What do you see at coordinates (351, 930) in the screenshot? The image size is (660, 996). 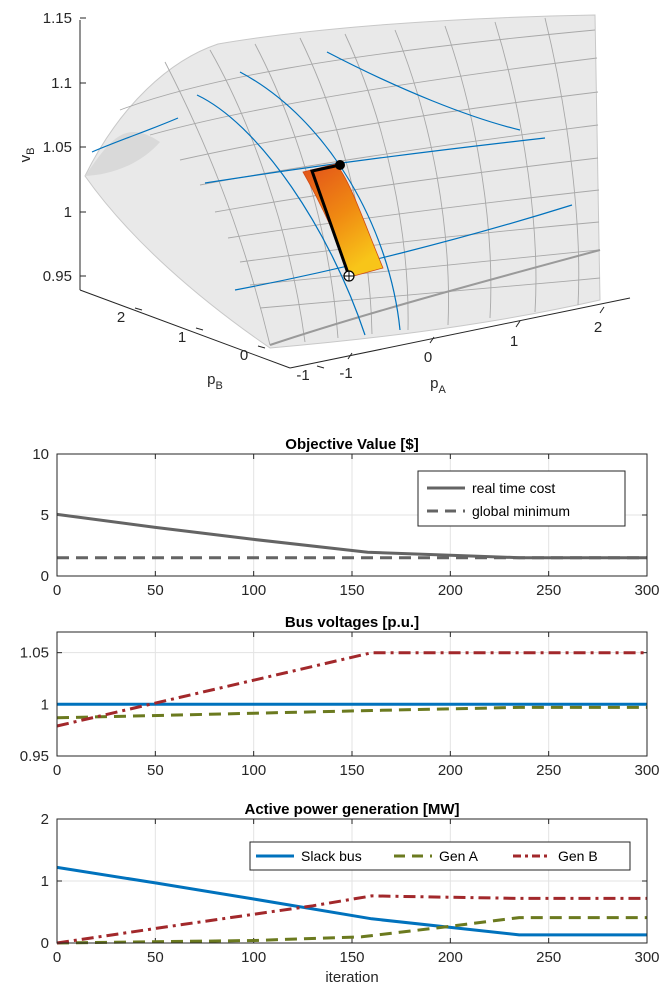 I see `series-line-gen-a` at bounding box center [351, 930].